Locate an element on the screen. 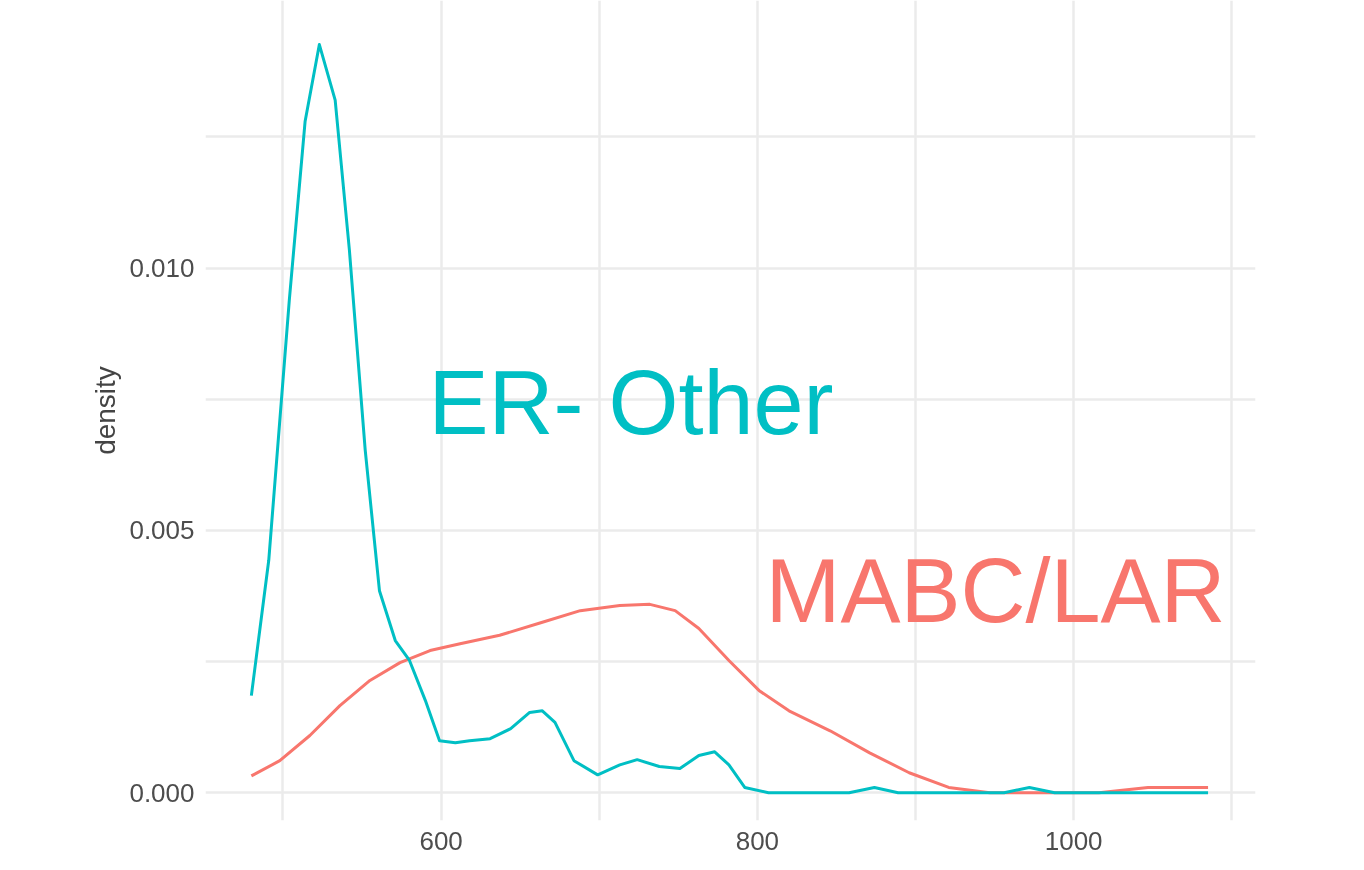 The width and height of the screenshot is (1364, 870). series-label: ER- Other is located at coordinates (631, 402).